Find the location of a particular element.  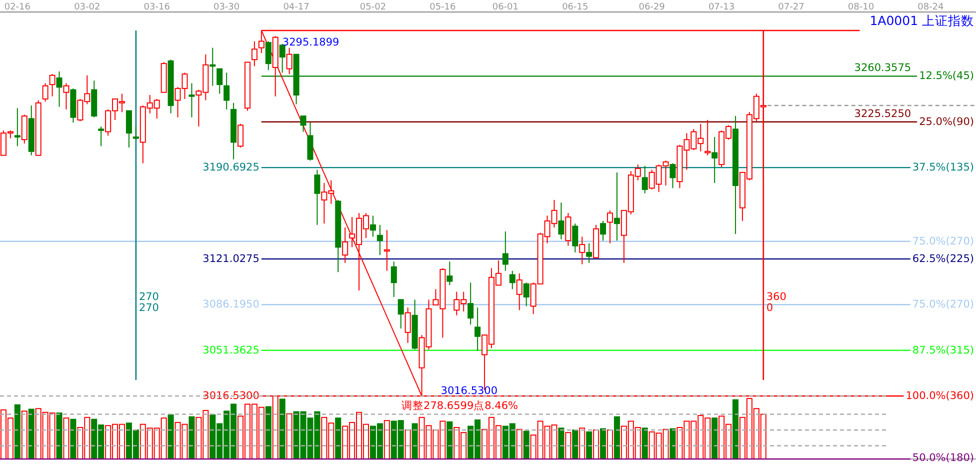

annotation: 100.0%(360) is located at coordinates (940, 396).